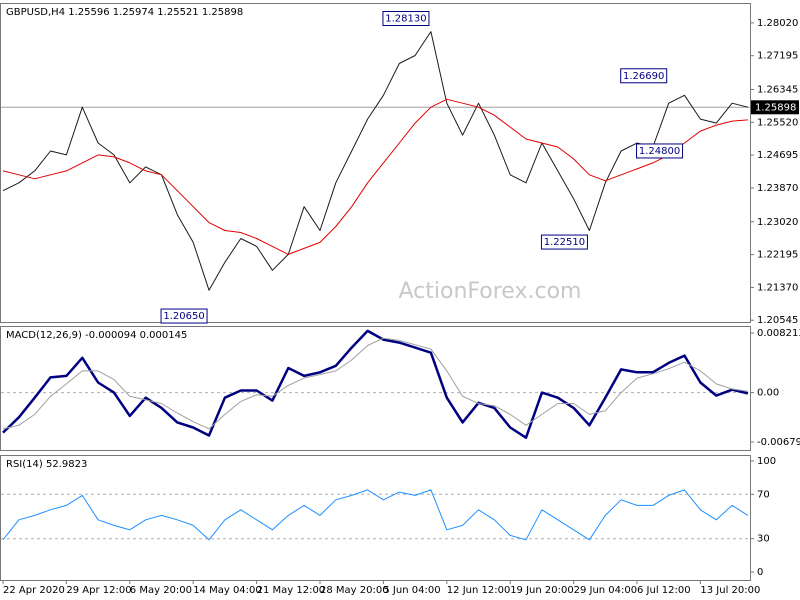 This screenshot has width=800, height=600. What do you see at coordinates (354, 590) in the screenshot?
I see `x-tick-label: 28 May 20:00` at bounding box center [354, 590].